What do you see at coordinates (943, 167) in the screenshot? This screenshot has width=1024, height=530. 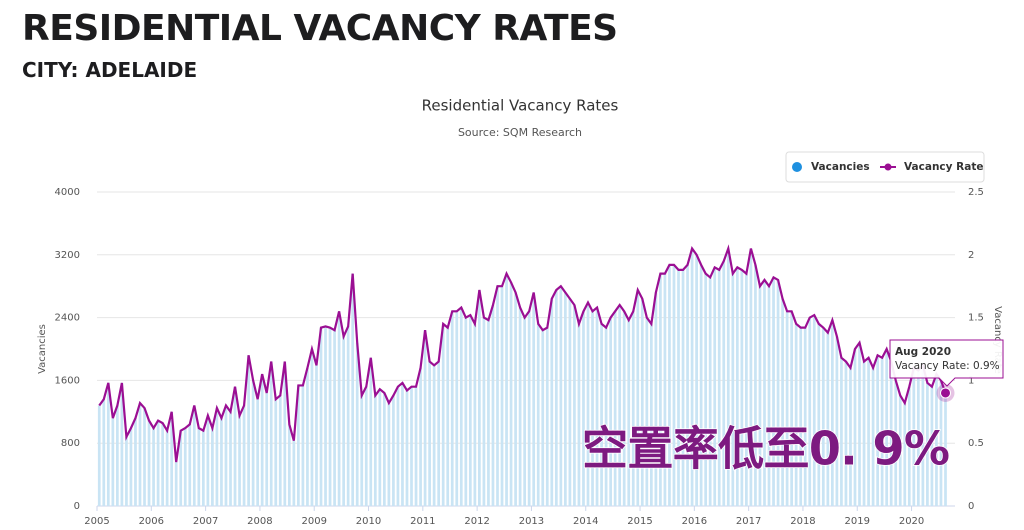 I see `legend-label: Vacancy Rate` at bounding box center [943, 167].